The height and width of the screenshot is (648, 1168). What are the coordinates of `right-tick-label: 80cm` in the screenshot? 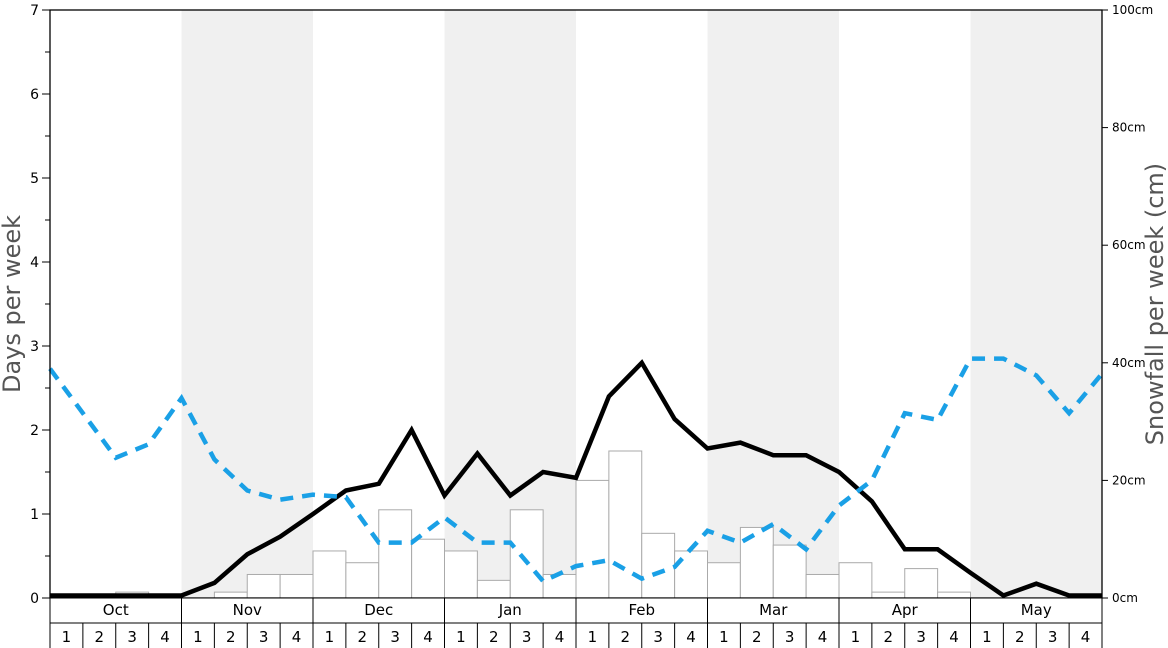 It's located at (1129, 128).